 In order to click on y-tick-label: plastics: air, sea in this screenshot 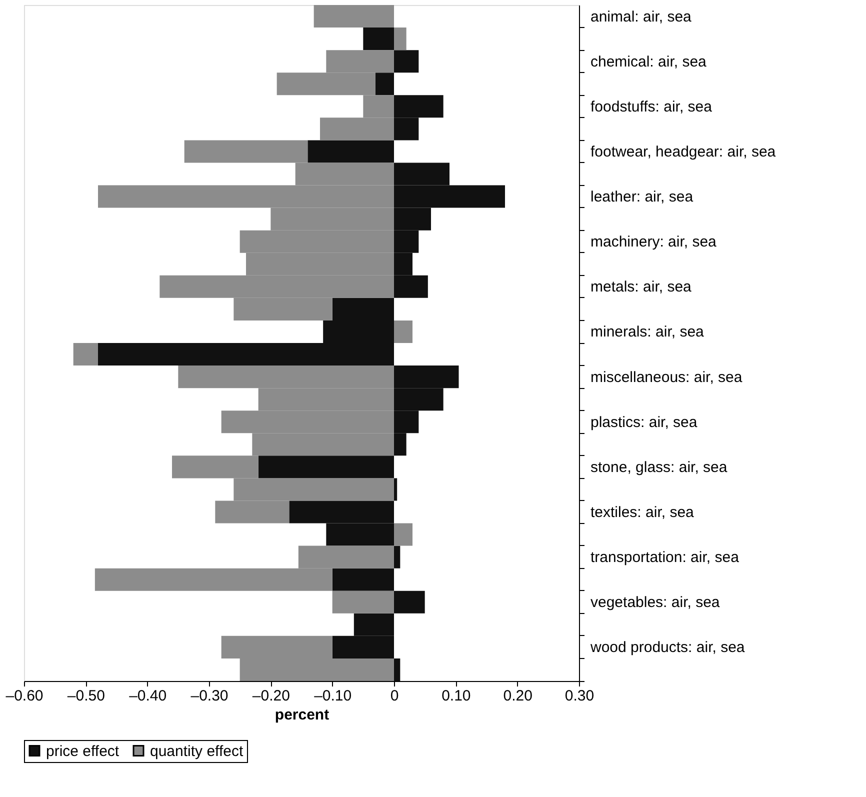, I will do `click(644, 422)`.